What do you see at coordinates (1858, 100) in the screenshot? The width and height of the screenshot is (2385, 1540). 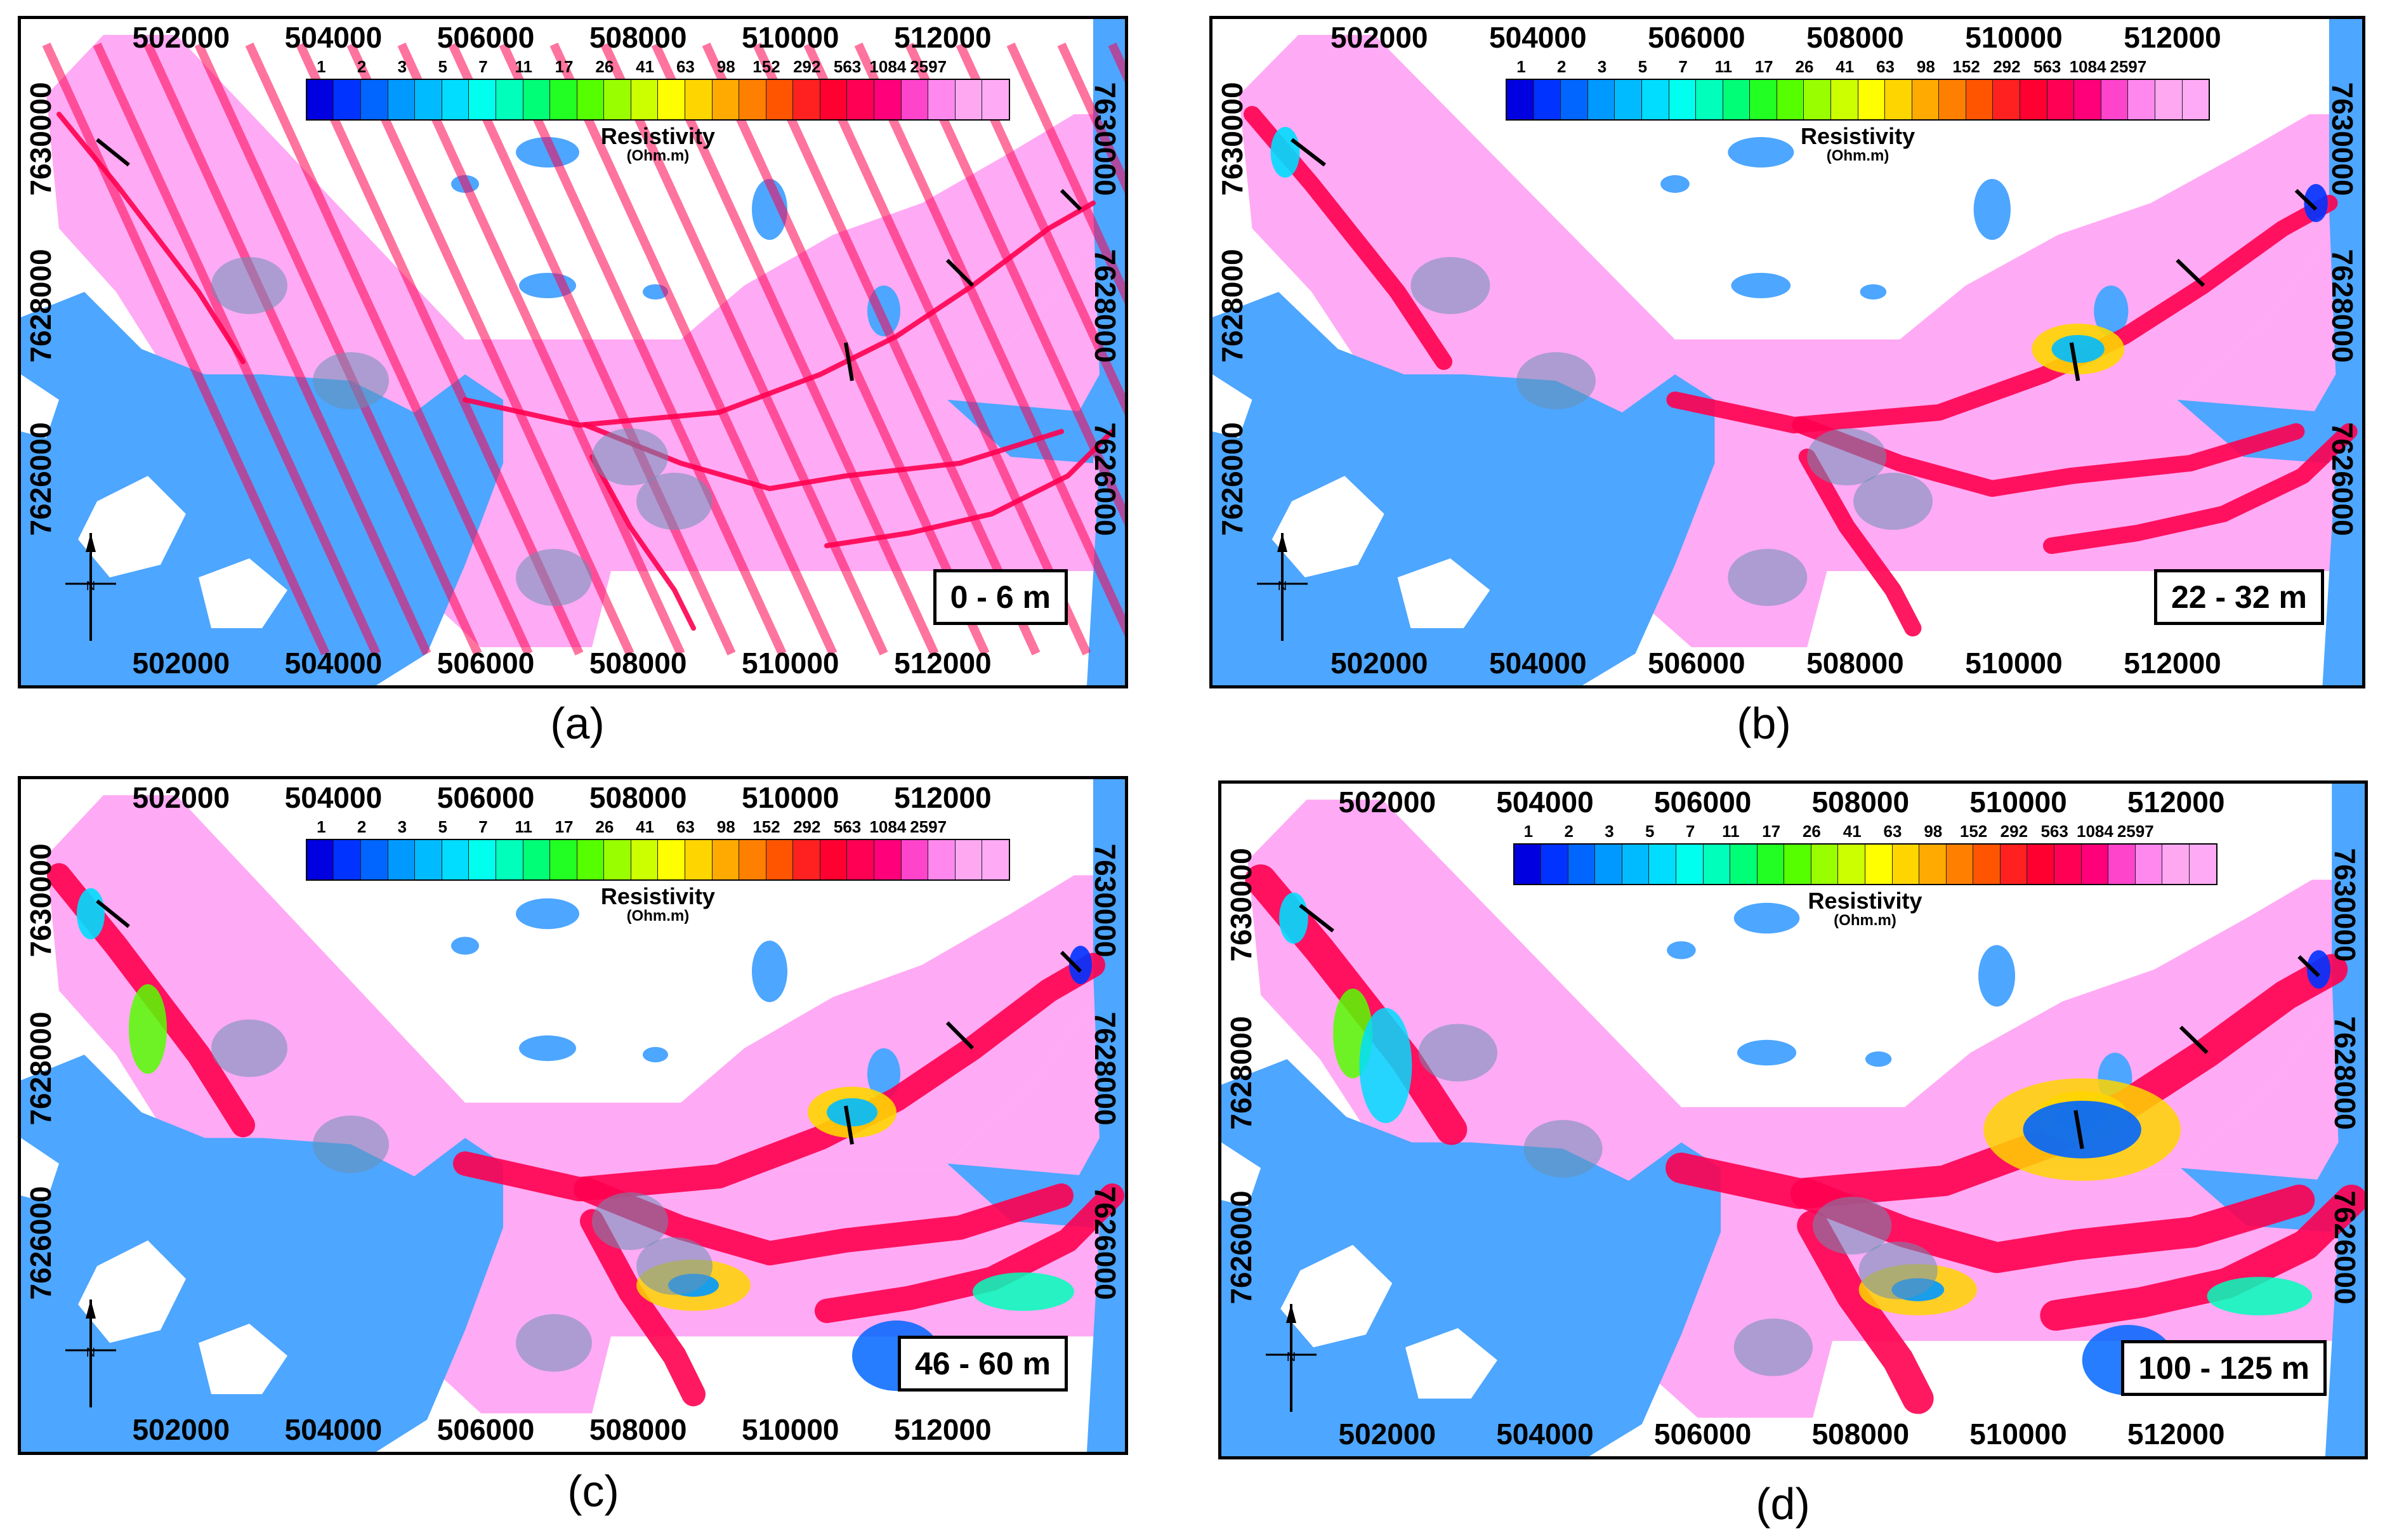 I see `legend-colorbar` at bounding box center [1858, 100].